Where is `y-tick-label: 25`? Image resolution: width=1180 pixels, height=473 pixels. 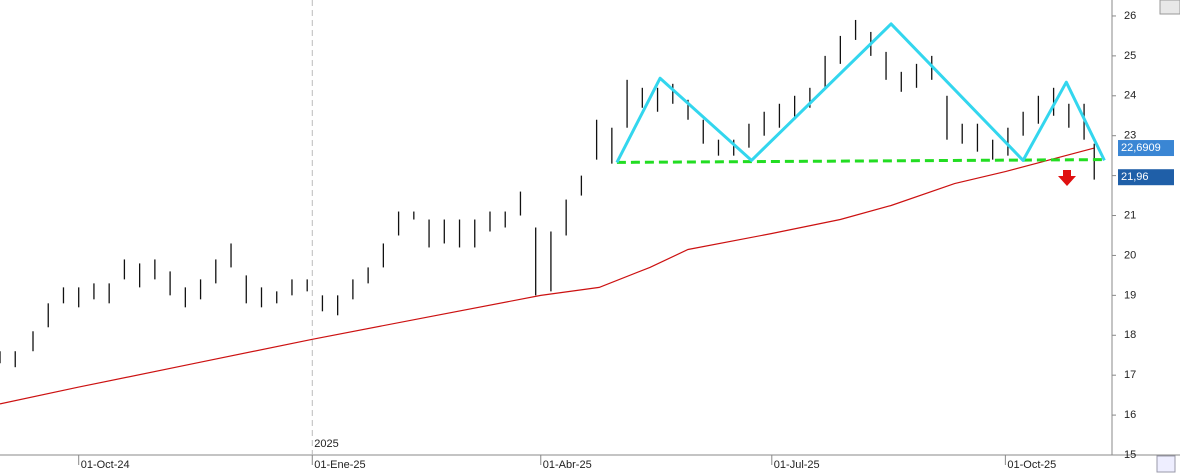 y-tick-label: 25 is located at coordinates (1130, 56).